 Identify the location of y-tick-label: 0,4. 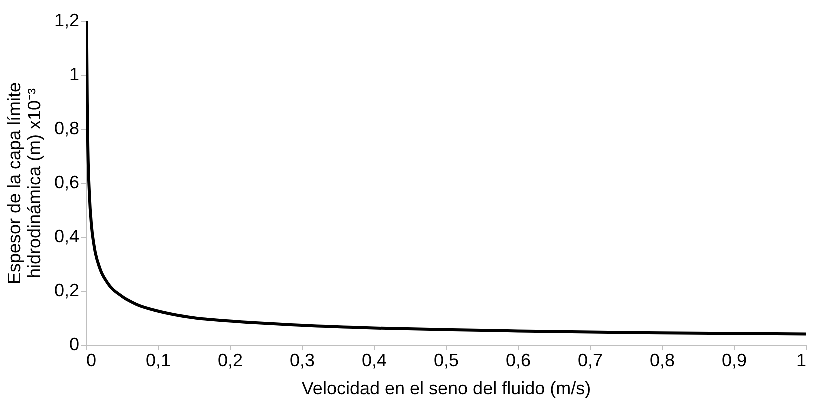
(67, 236).